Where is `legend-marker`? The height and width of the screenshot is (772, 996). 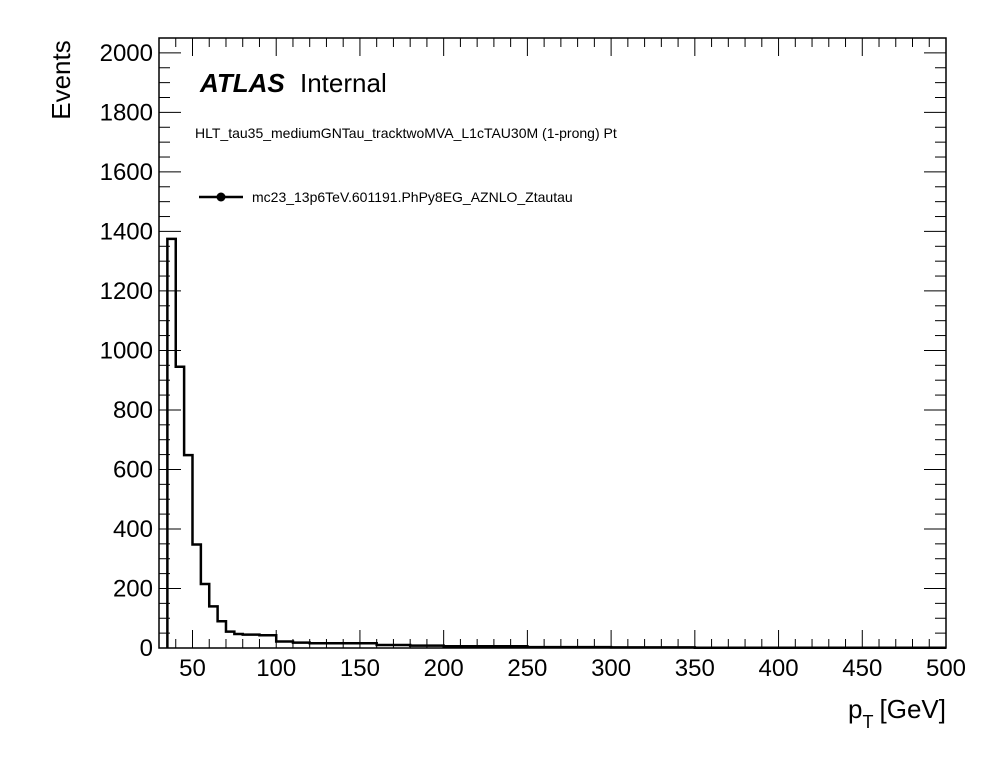 legend-marker is located at coordinates (221, 197).